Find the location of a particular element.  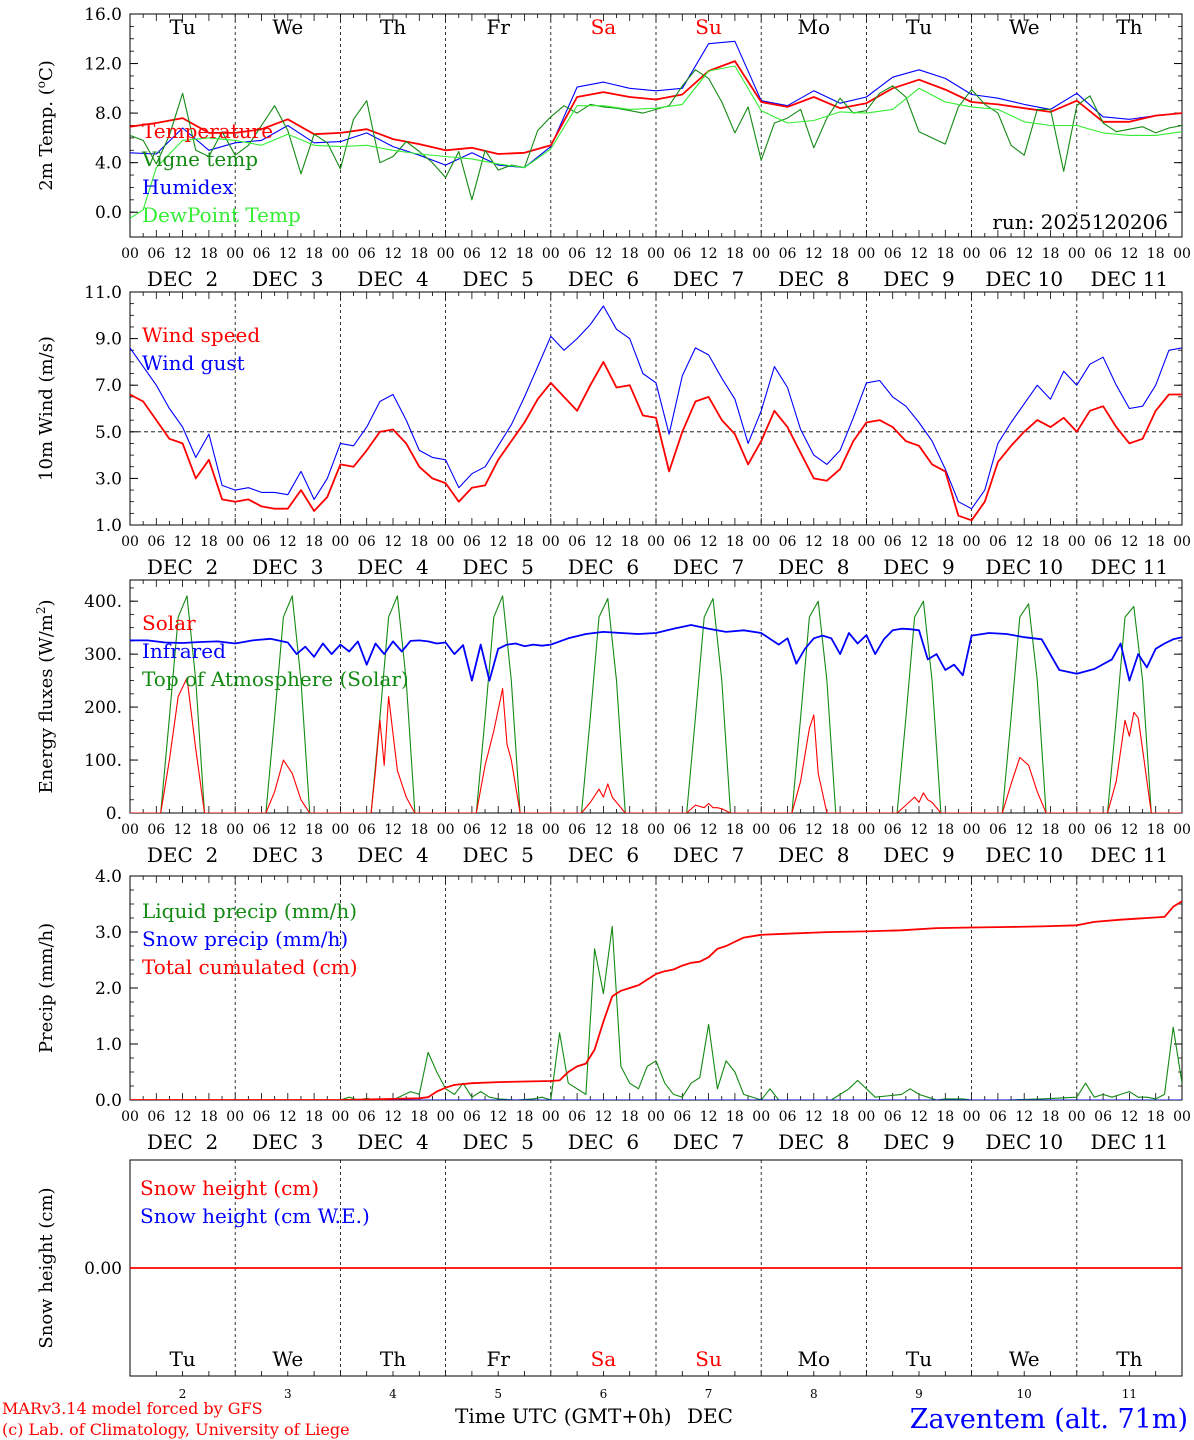

y-tick-label: 300. is located at coordinates (103, 655).